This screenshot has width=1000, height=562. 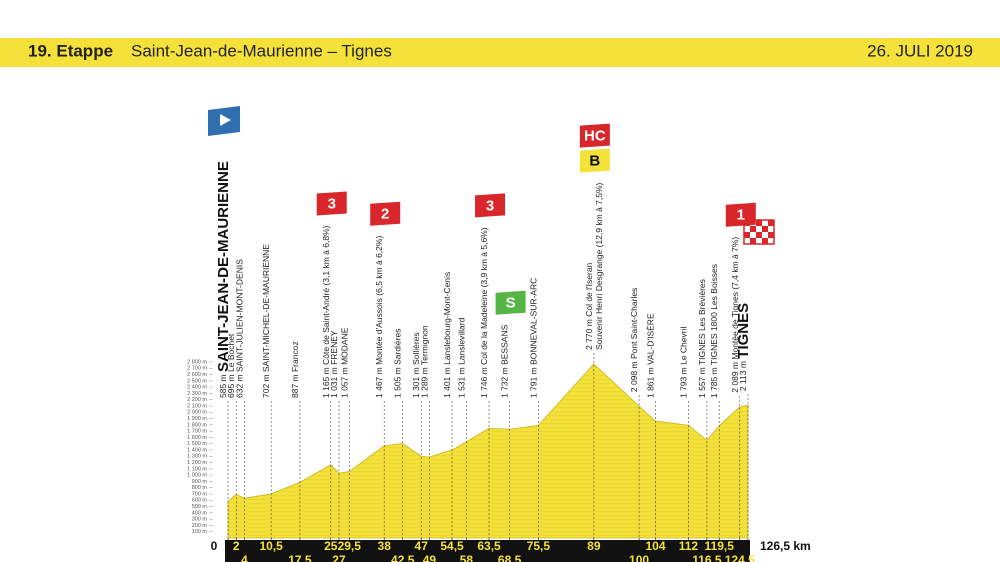 I want to click on y-tick-label: 600 m, so click(x=200, y=501).